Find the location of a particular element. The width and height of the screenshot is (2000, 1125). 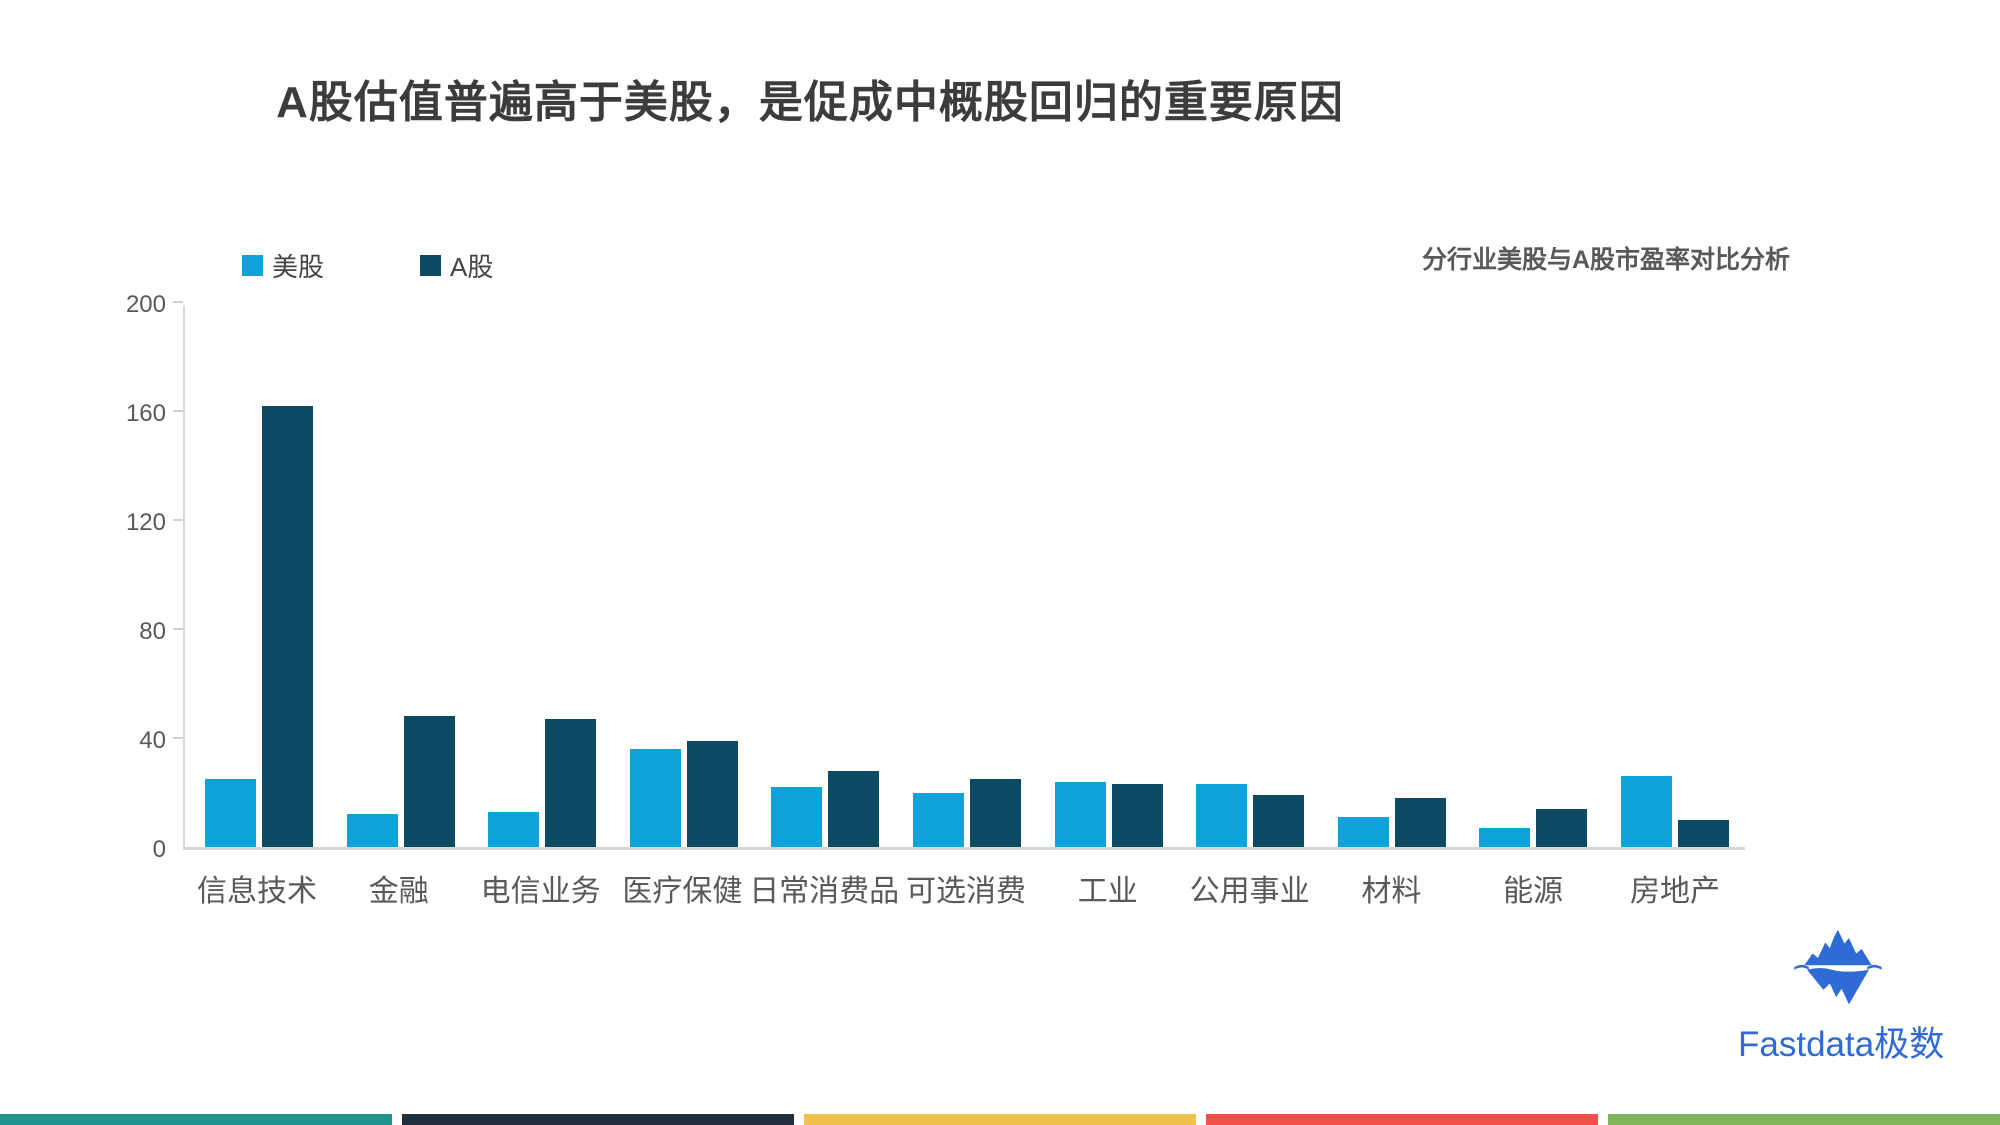

page-title: A股估值普遍高于美股，是促成中概股回归的重要原因 is located at coordinates (810, 102).